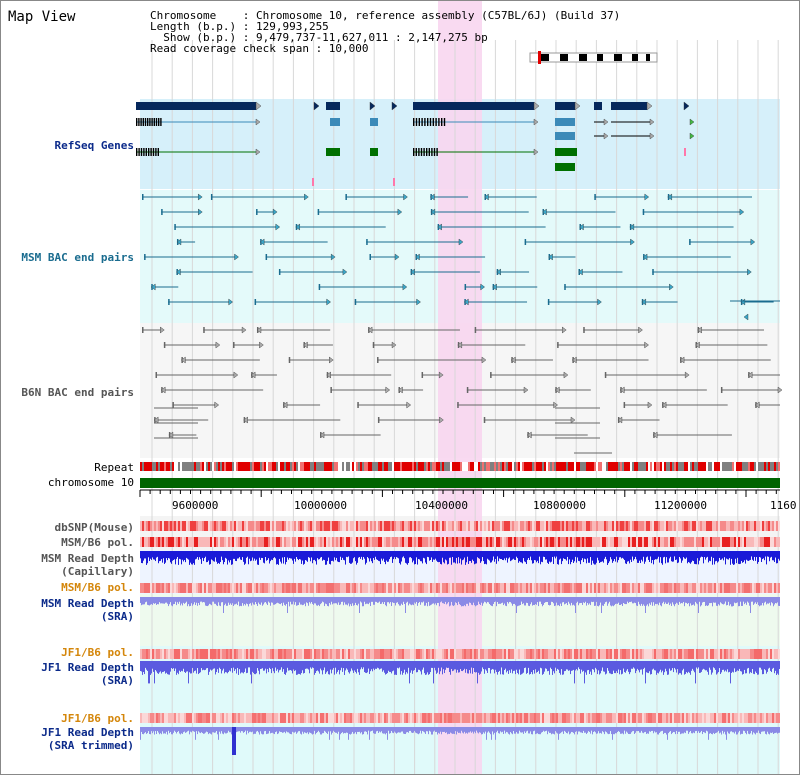 The image size is (800, 775). I want to click on track-label-b6n-bac: B6N BAC end pairs, so click(77, 392).